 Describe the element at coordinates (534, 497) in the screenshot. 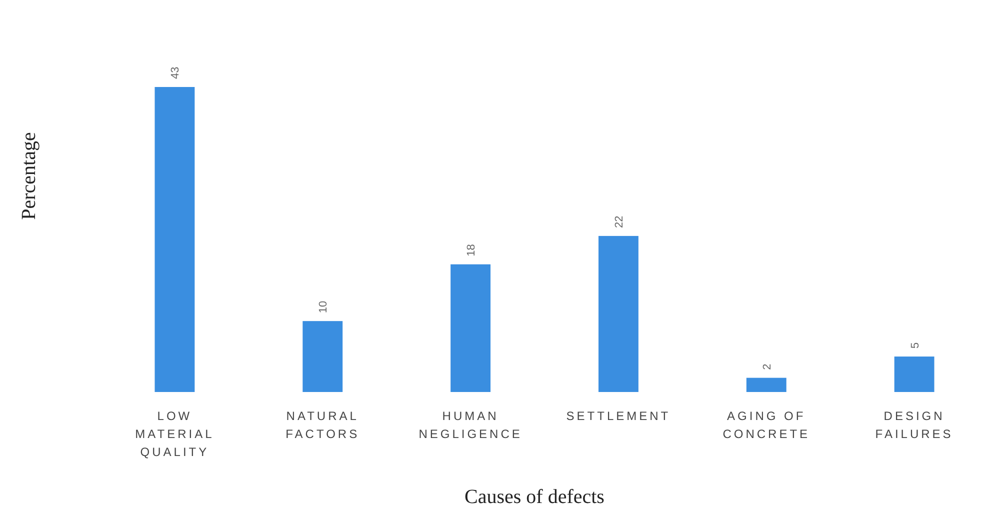

I see `x-axis-title: Causes of defects` at that location.